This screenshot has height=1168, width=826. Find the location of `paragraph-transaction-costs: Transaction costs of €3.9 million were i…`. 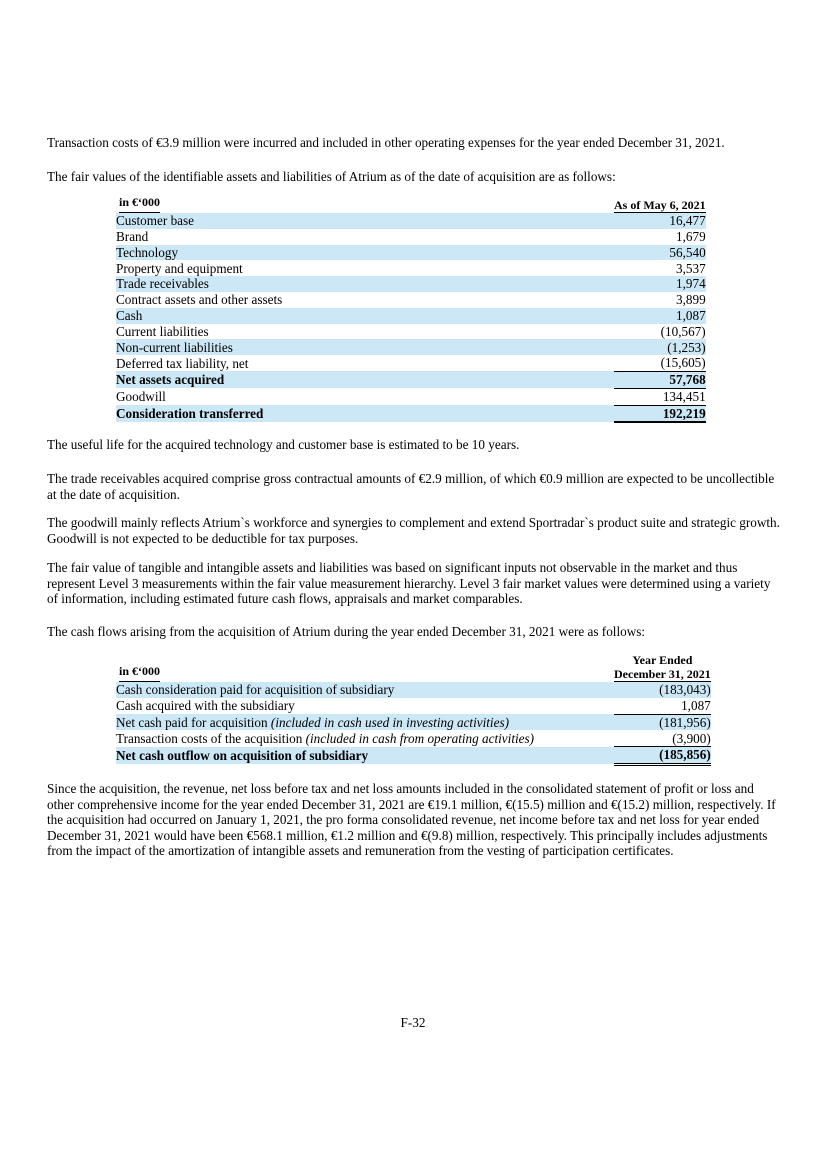

paragraph-transaction-costs: Transaction costs of €3.9 million were i… is located at coordinates (386, 142).